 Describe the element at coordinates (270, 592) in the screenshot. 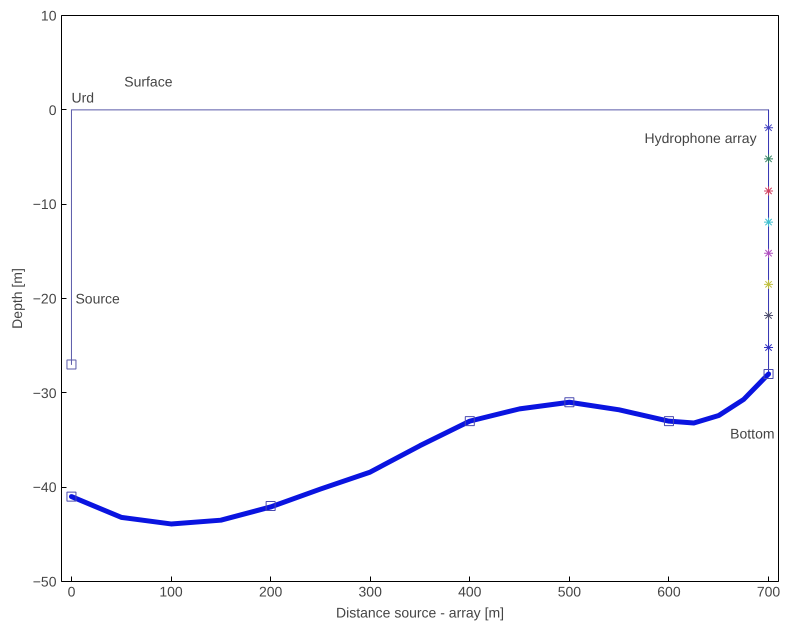

I see `x-tick-label: 200` at that location.